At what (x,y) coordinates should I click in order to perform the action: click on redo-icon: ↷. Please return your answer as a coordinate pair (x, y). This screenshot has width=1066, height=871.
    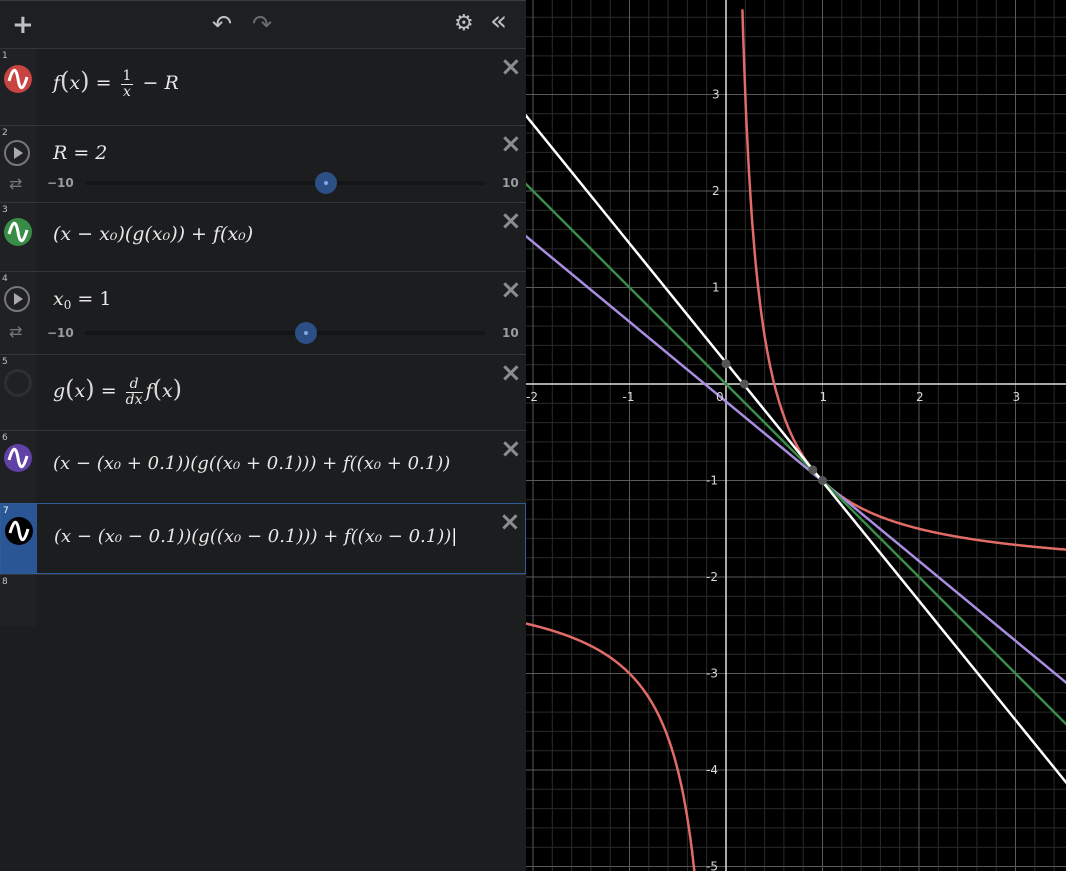
    Looking at the image, I should click on (262, 24).